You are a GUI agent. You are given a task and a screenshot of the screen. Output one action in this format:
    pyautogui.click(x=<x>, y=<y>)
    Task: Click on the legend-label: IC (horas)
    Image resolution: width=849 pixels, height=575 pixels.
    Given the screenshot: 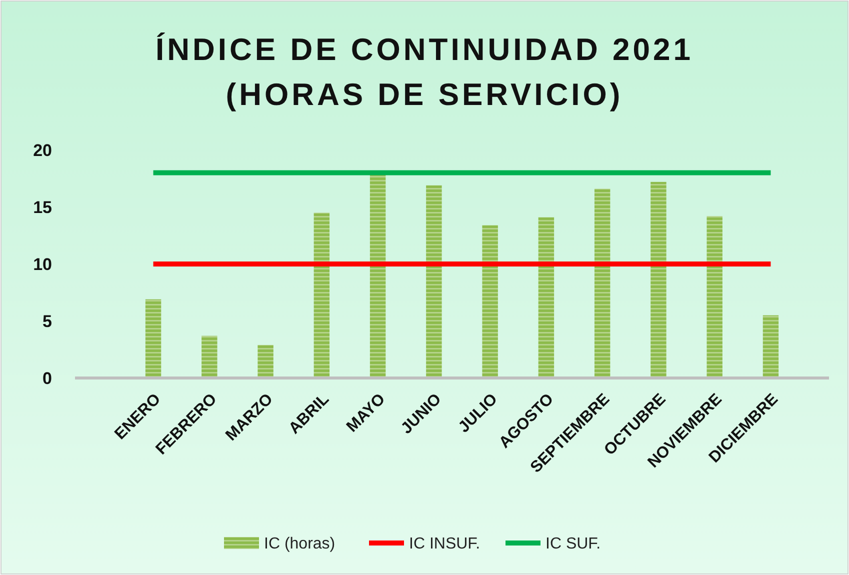 What is the action you would take?
    pyautogui.click(x=300, y=544)
    